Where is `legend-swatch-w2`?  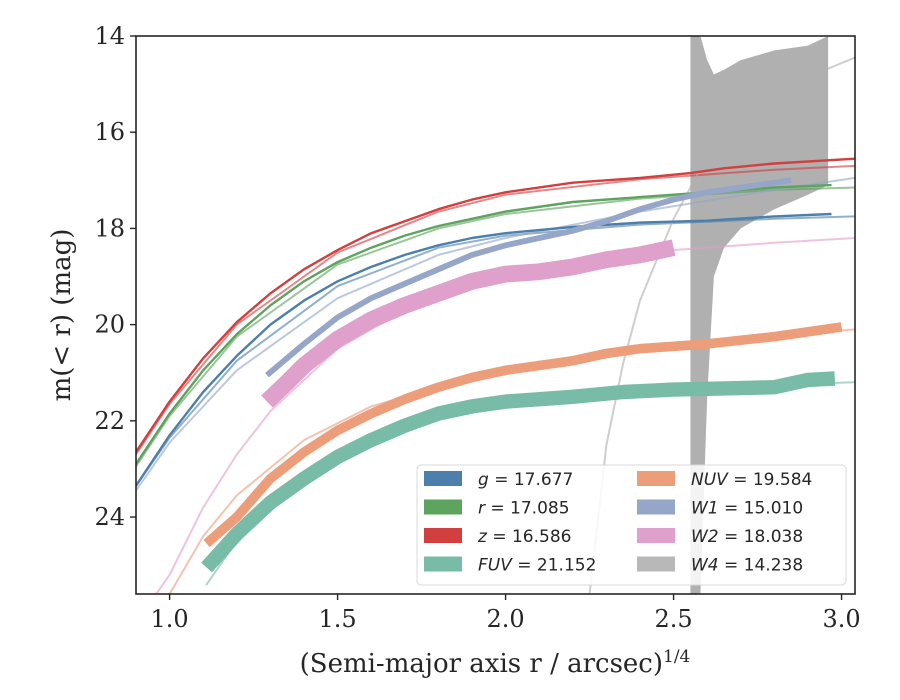 legend-swatch-w2 is located at coordinates (656, 535).